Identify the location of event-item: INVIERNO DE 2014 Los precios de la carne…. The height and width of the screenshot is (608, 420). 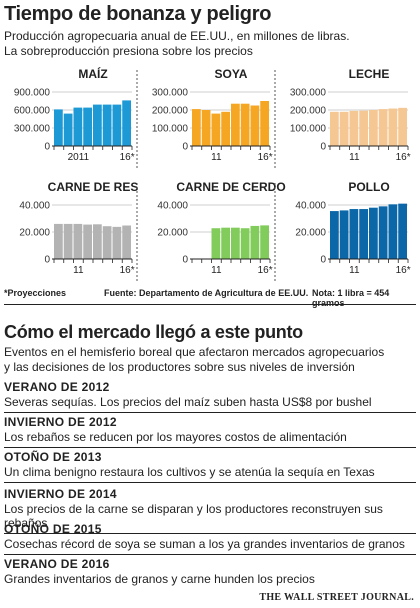
(210, 510).